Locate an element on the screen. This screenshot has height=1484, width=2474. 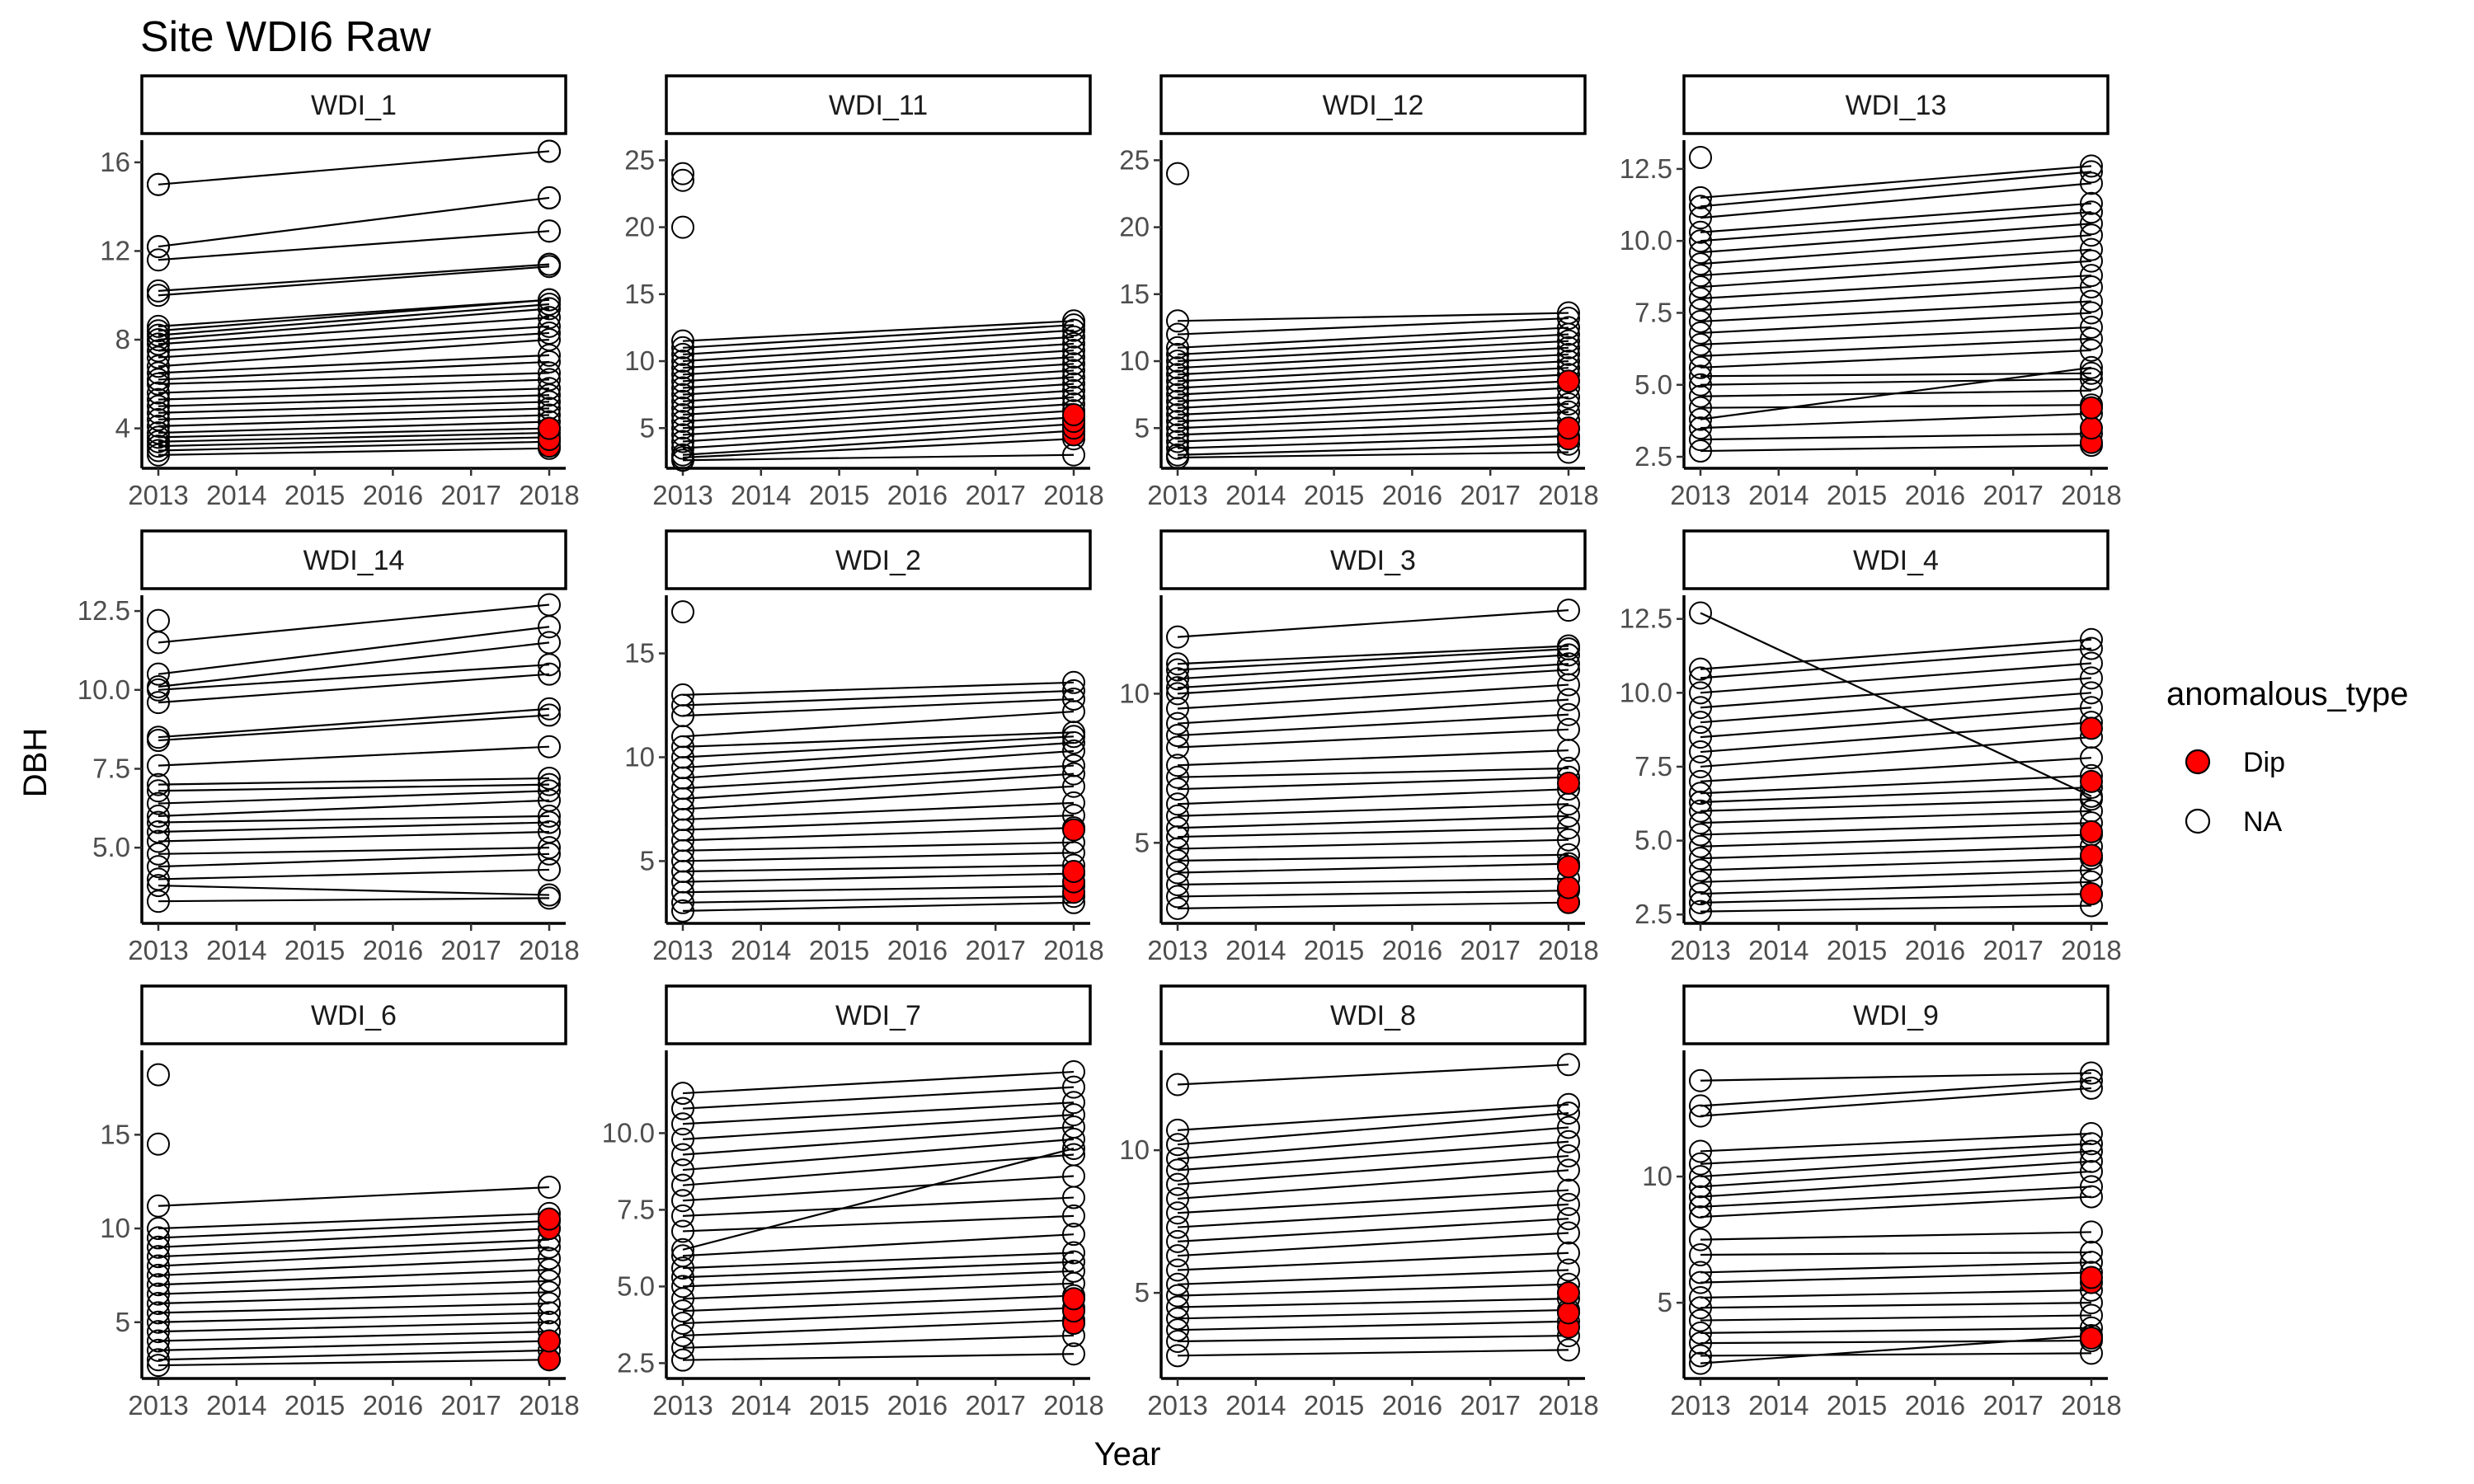
facet-strip-label: WDI_6 is located at coordinates (354, 1015).